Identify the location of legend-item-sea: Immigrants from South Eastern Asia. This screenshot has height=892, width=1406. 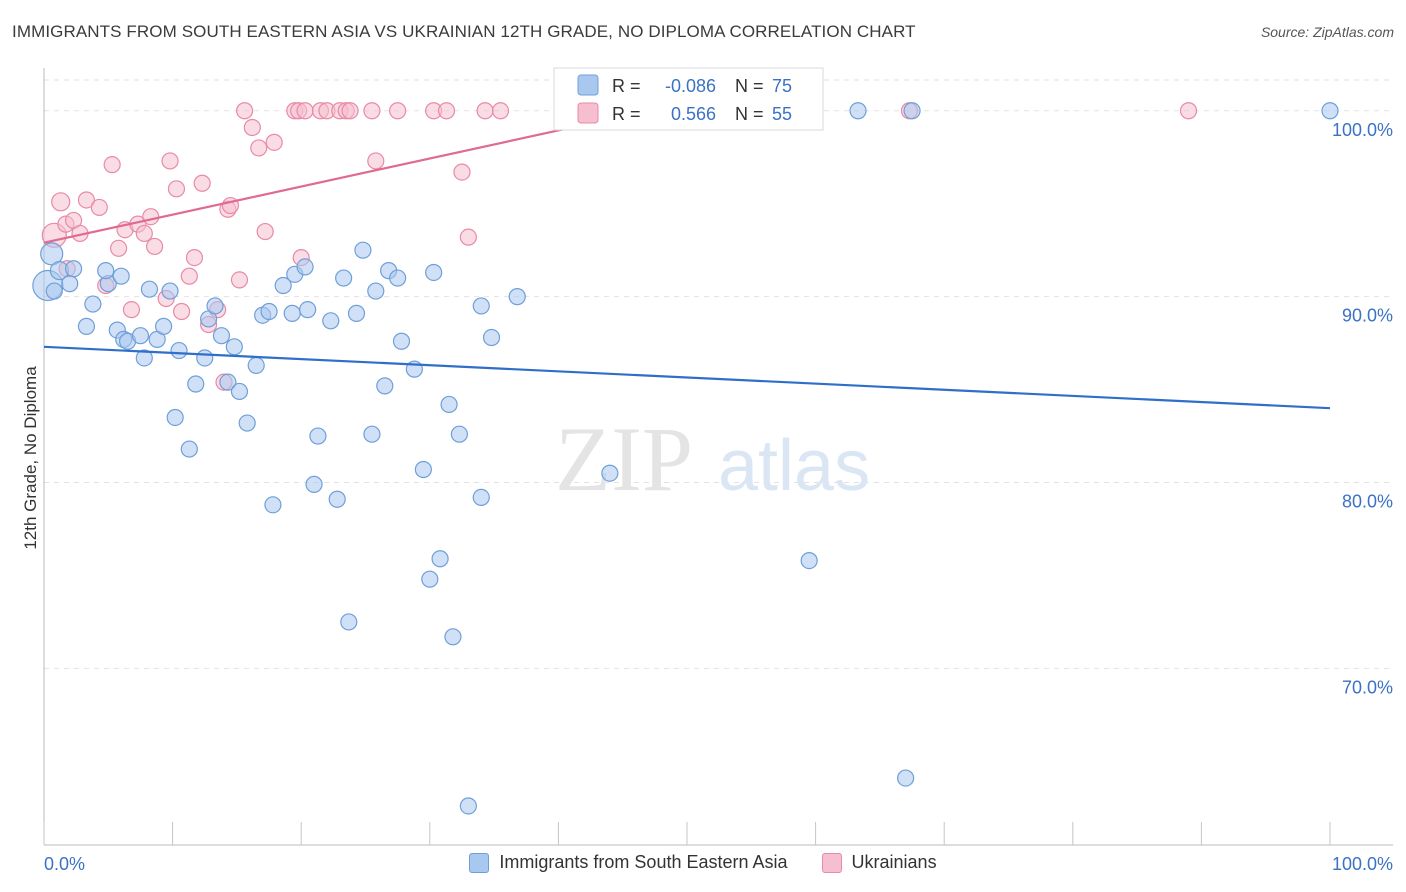
(628, 862).